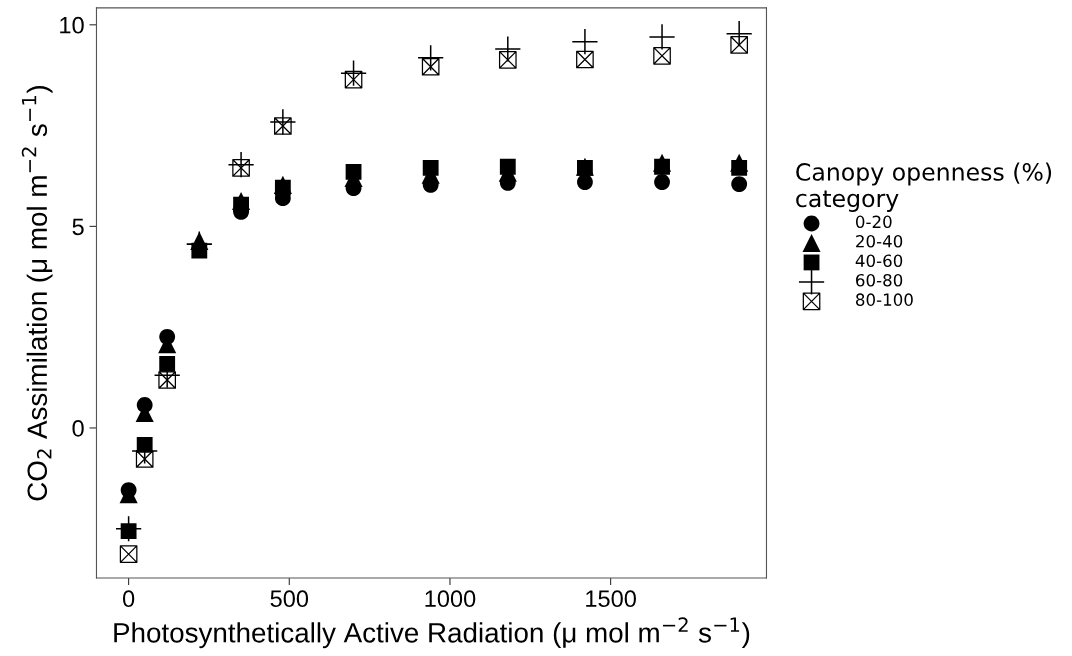 Image resolution: width=1072 pixels, height=656 pixels. What do you see at coordinates (884, 299) in the screenshot?
I see `legend-label: 80-100` at bounding box center [884, 299].